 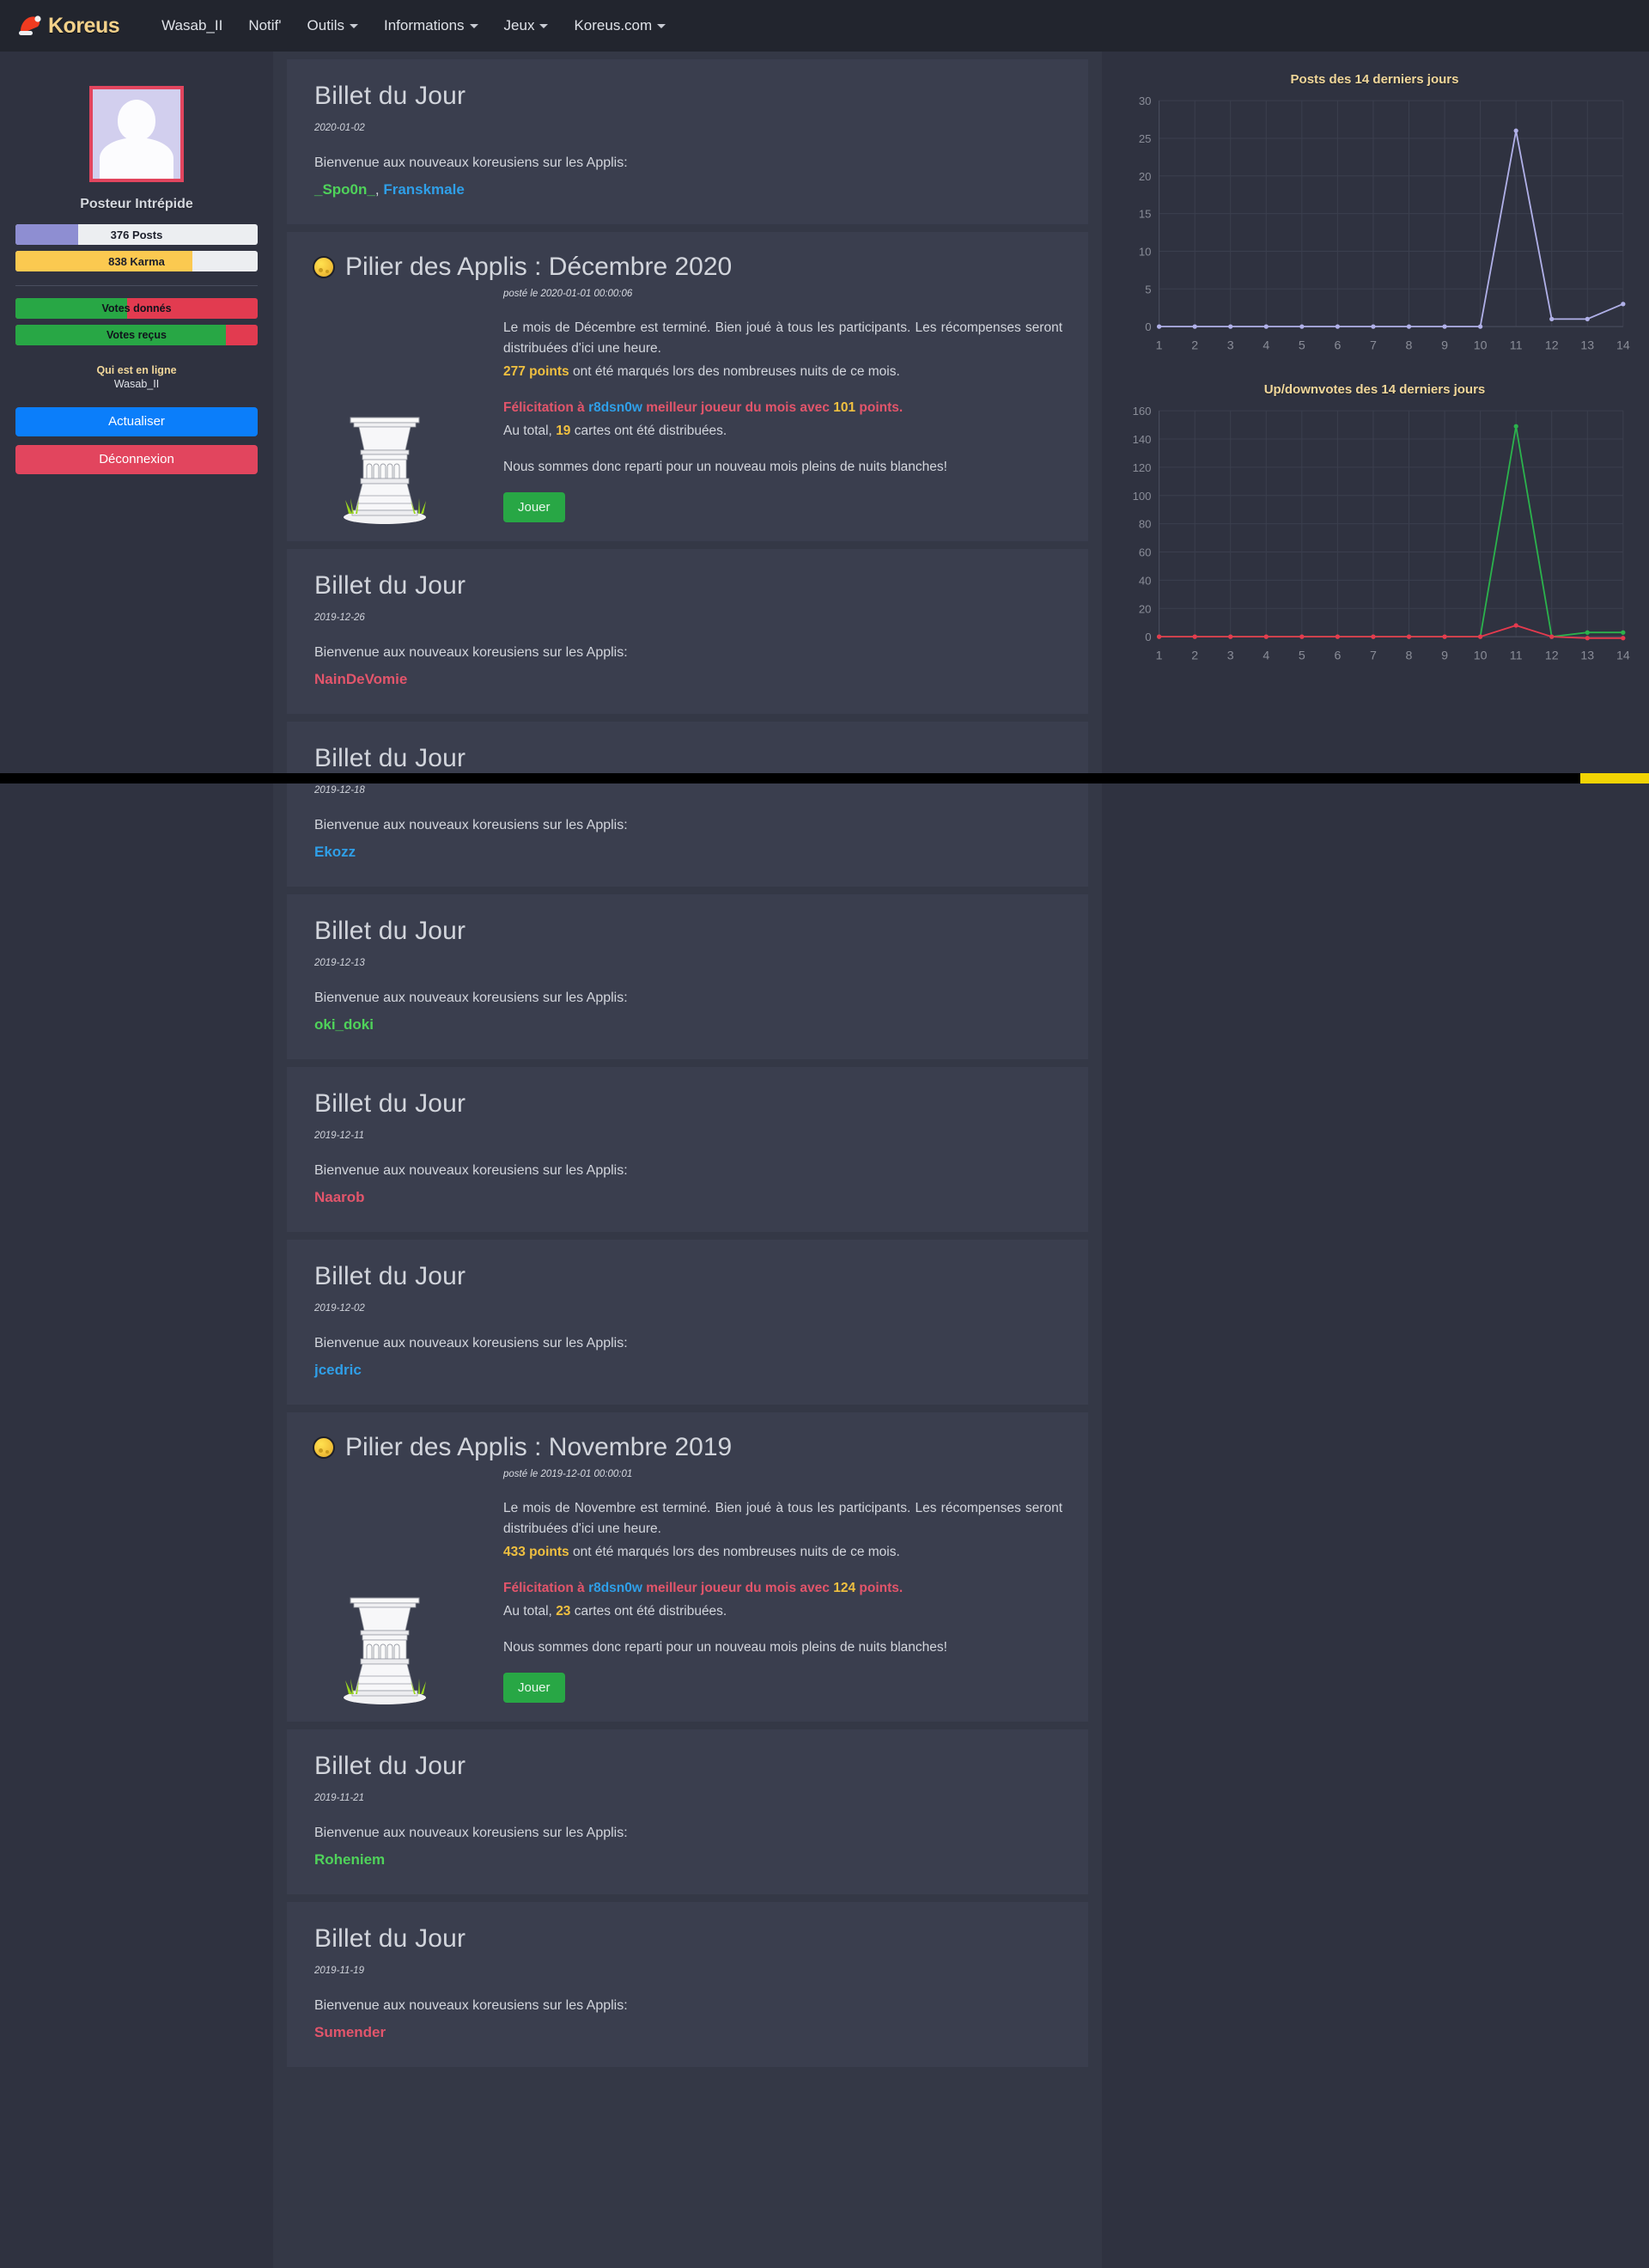 What do you see at coordinates (136, 459) in the screenshot?
I see `logout-button: Déconnexion` at bounding box center [136, 459].